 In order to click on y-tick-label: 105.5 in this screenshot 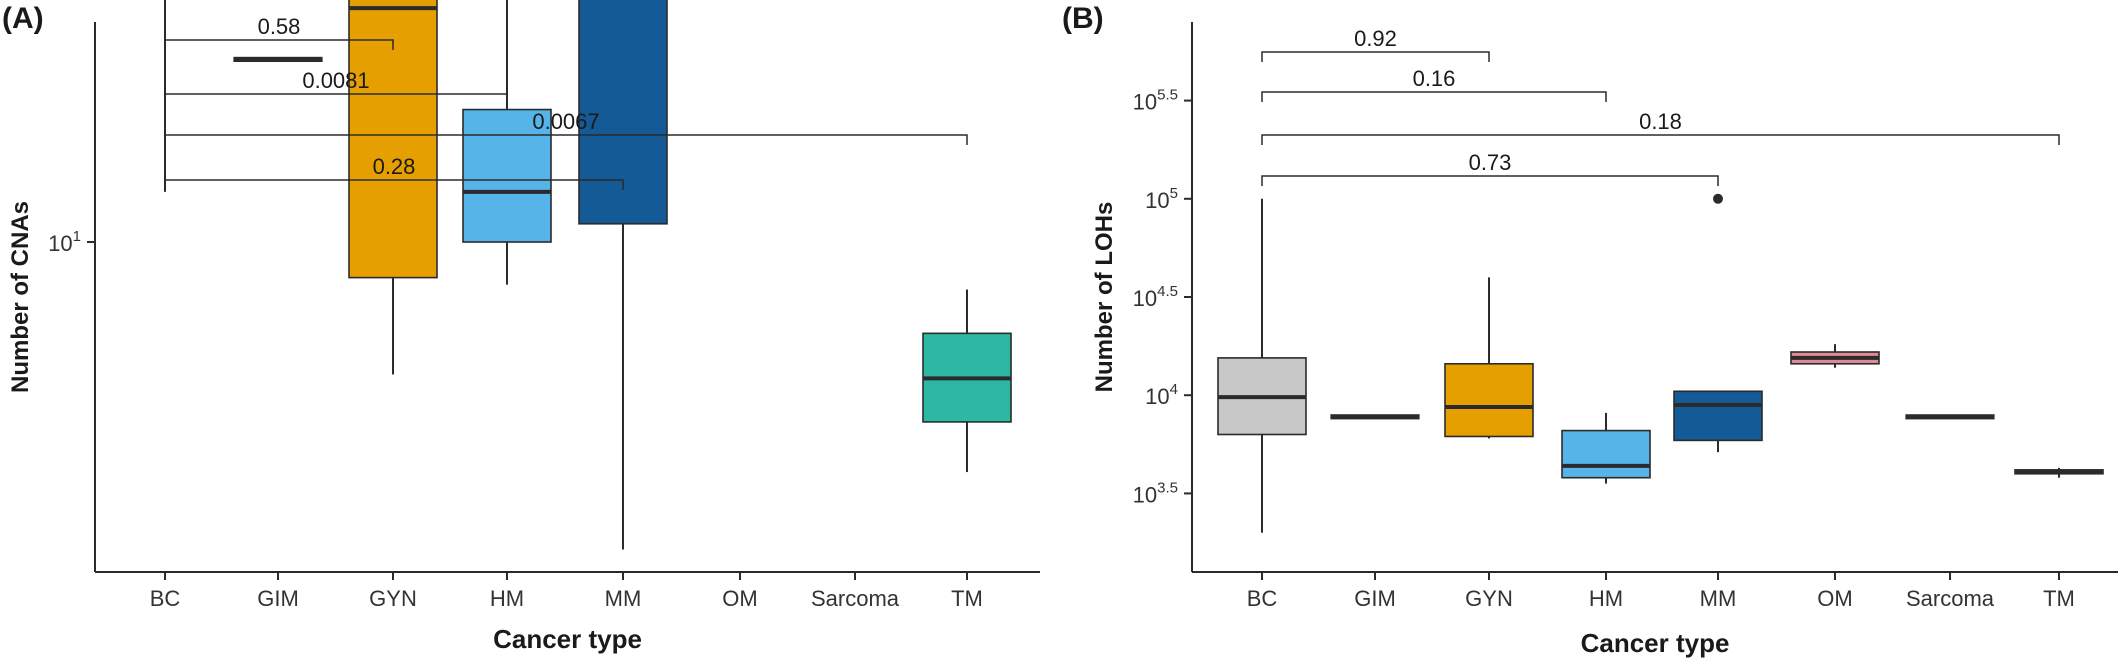, I will do `click(1155, 101)`.